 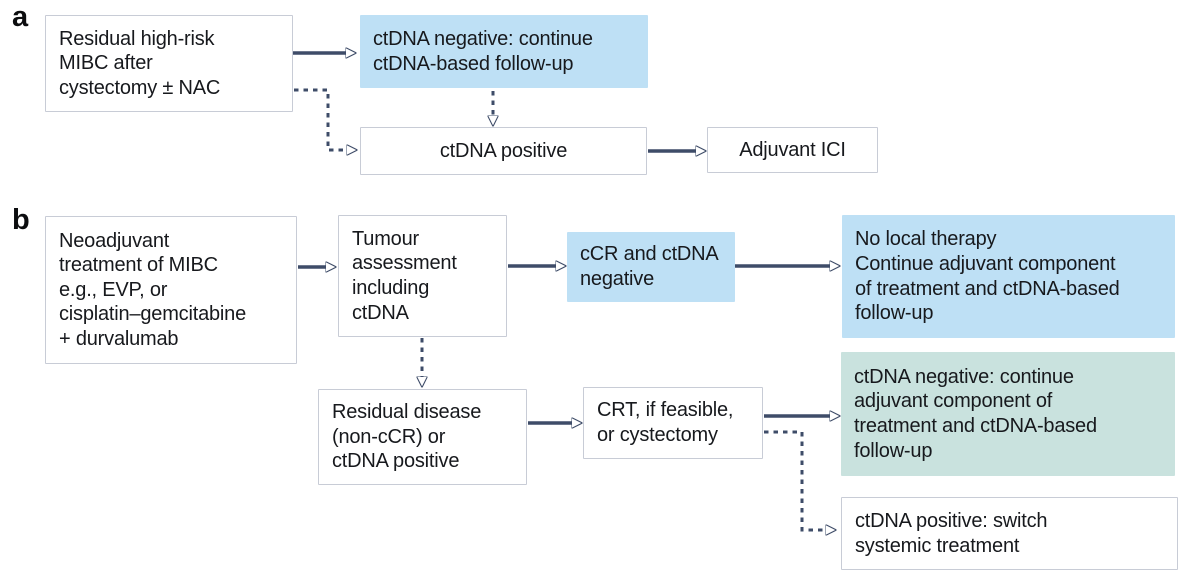 I want to click on box-tumour-assessment: Tumour assessment including ctDNA, so click(x=422, y=276).